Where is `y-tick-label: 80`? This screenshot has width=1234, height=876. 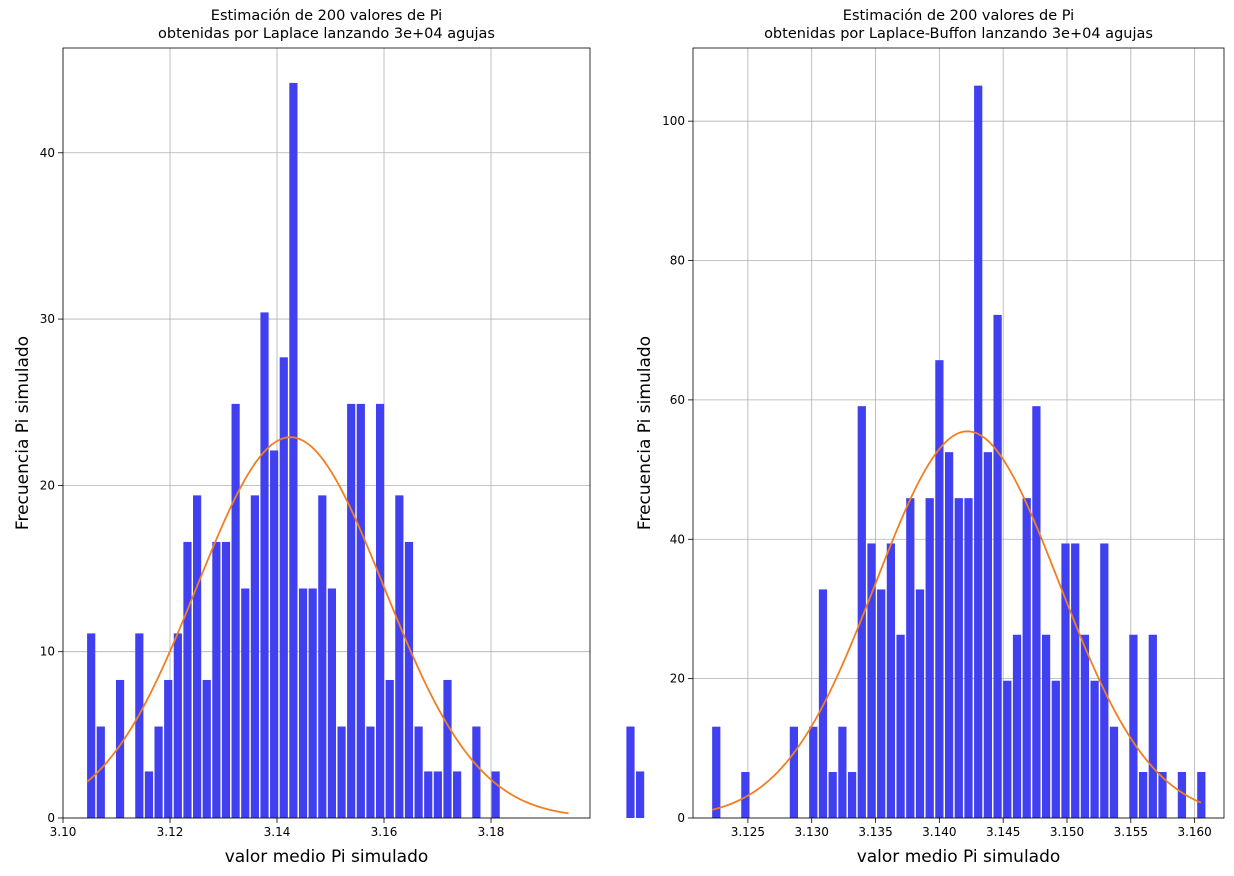 y-tick-label: 80 is located at coordinates (677, 261).